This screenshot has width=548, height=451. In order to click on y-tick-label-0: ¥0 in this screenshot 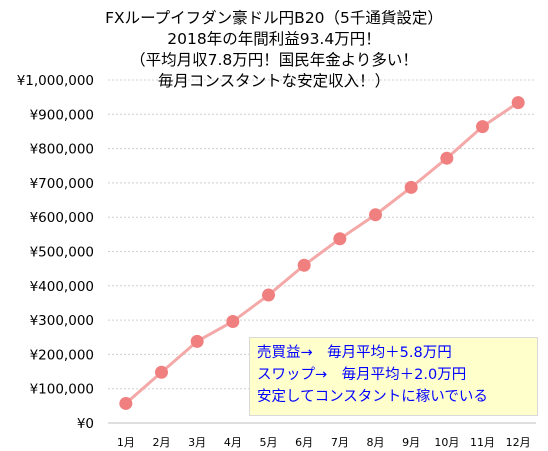, I will do `click(85, 424)`.